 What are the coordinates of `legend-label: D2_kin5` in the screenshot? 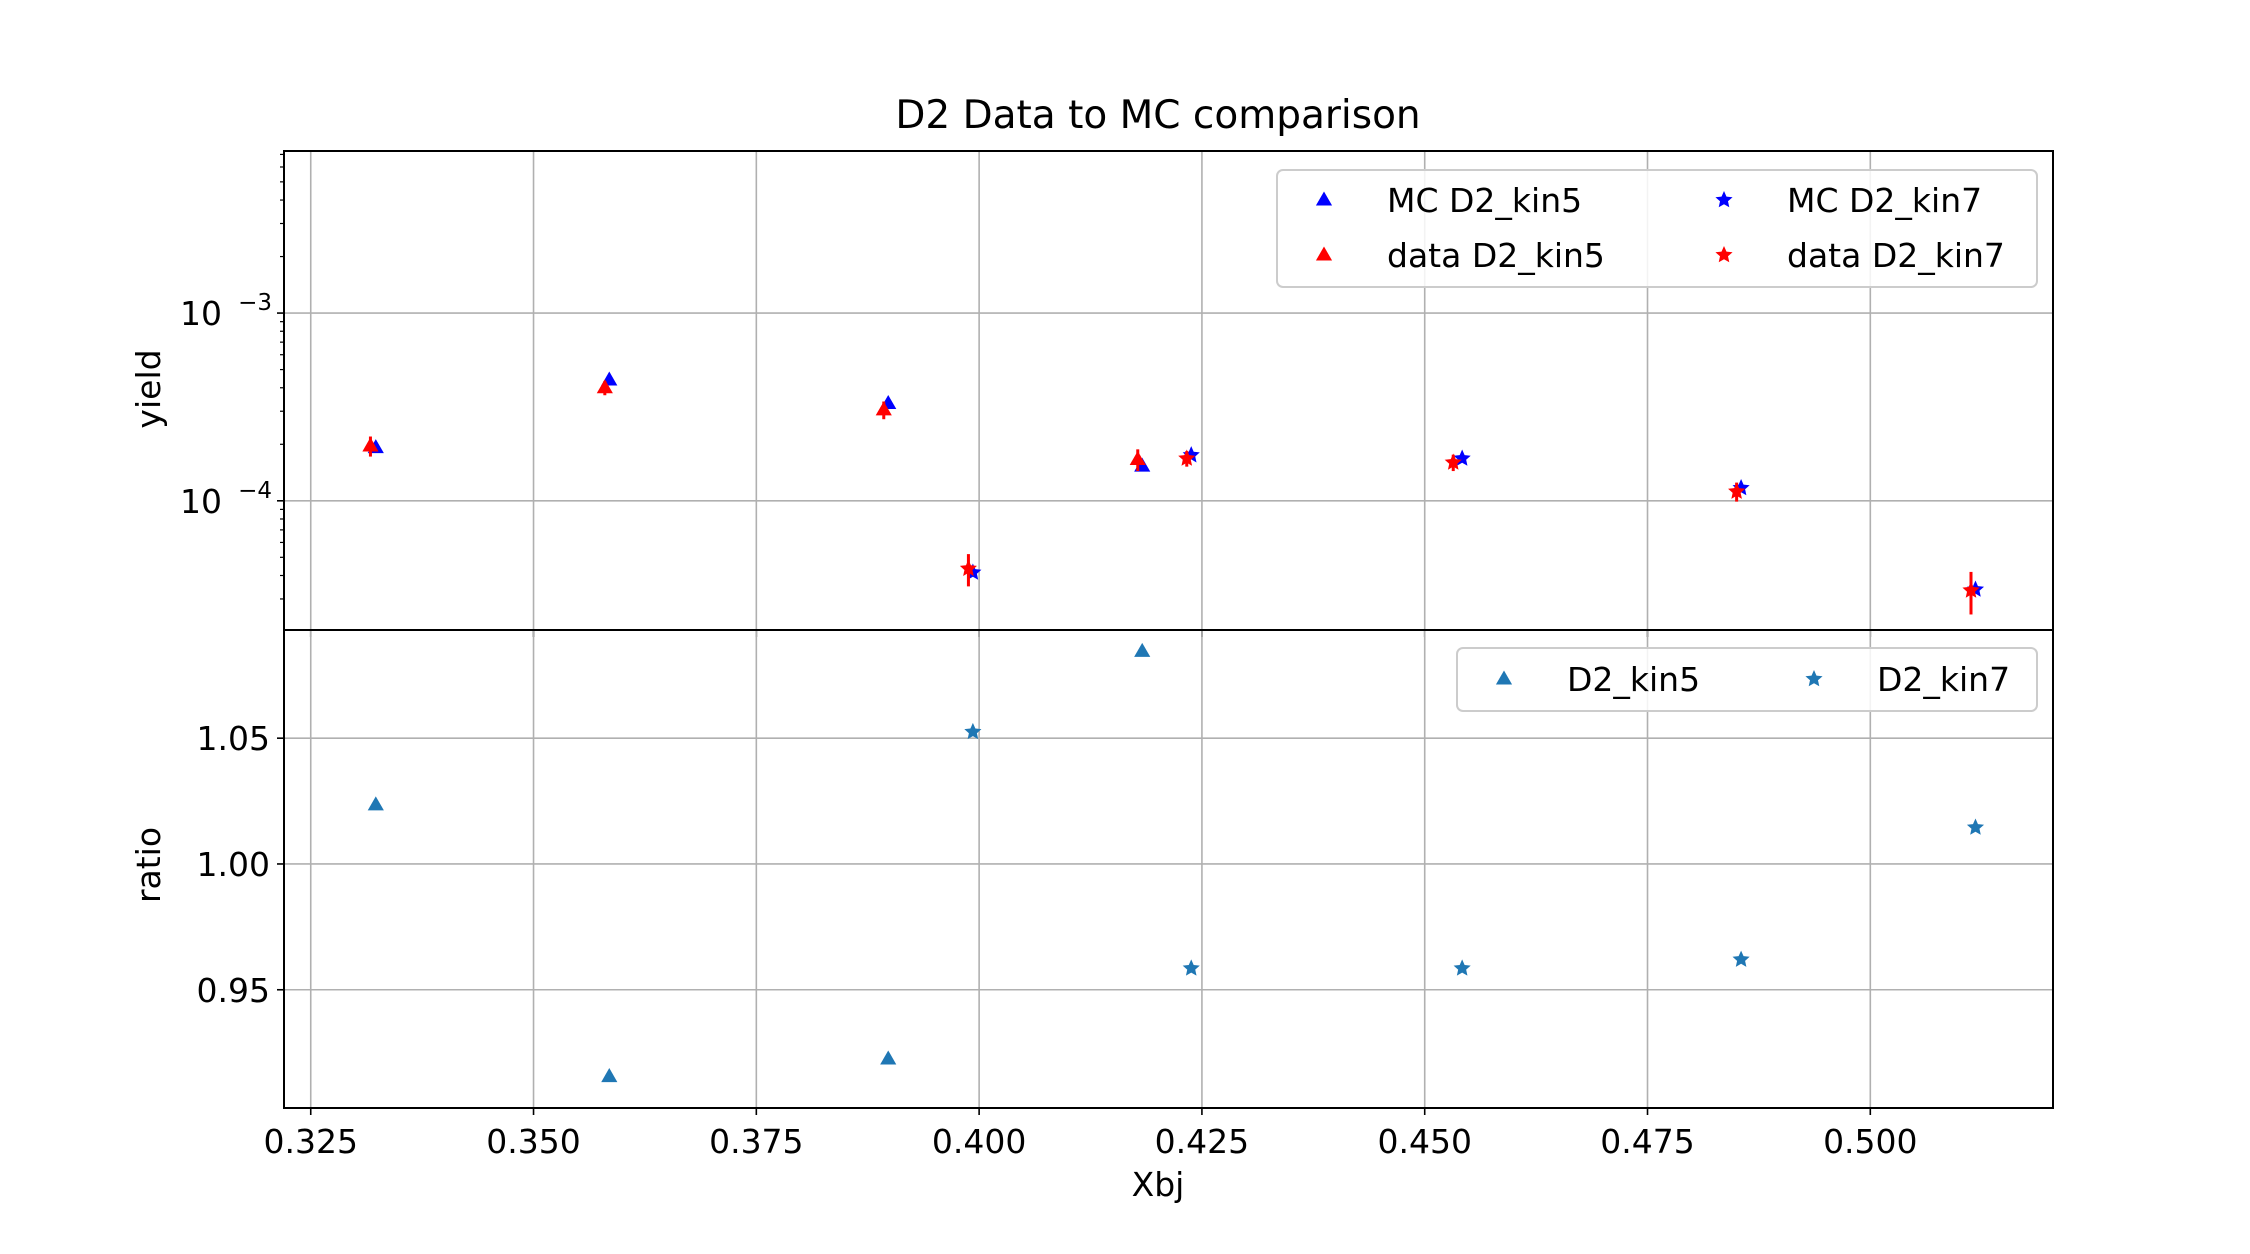 It's located at (1633, 679).